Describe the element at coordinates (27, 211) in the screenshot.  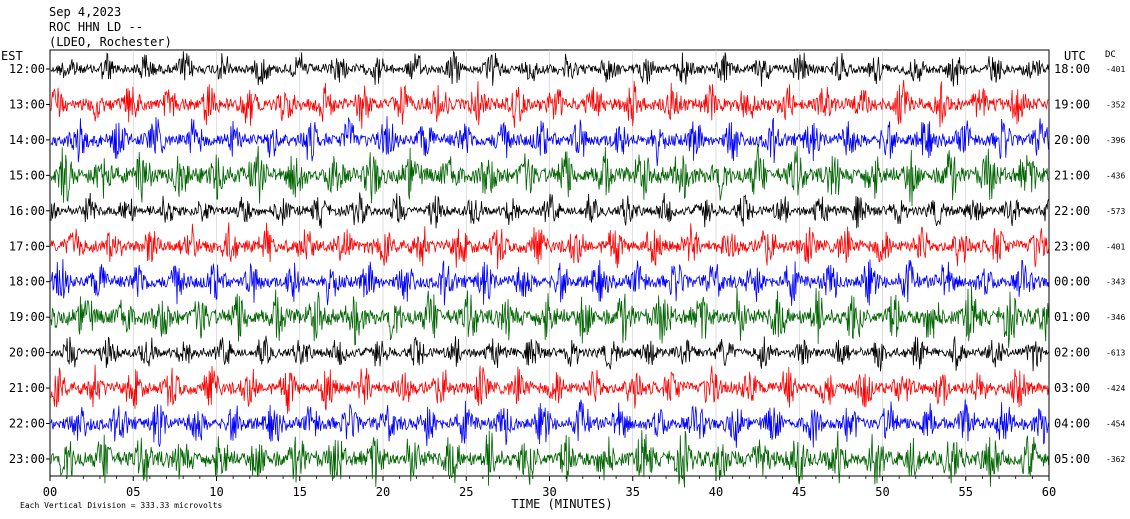
I see `est-hour-label: 16:00` at that location.